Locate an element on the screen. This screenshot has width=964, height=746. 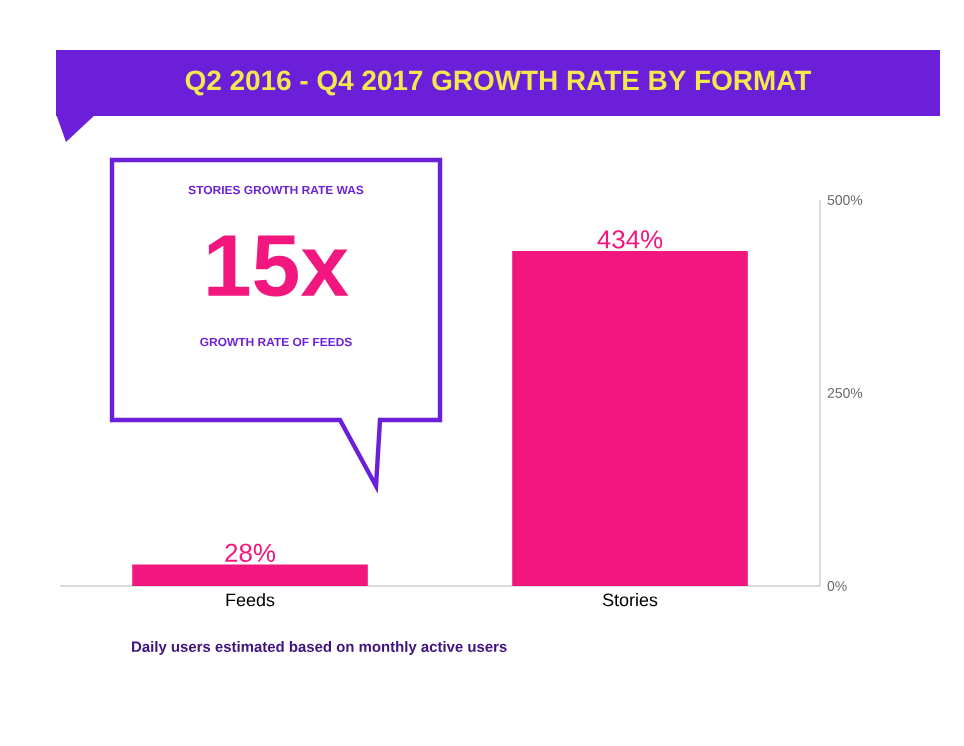
chart-title: Q2 2016 - Q4 2017 GROWTH RATE BY FORMAT is located at coordinates (498, 83).